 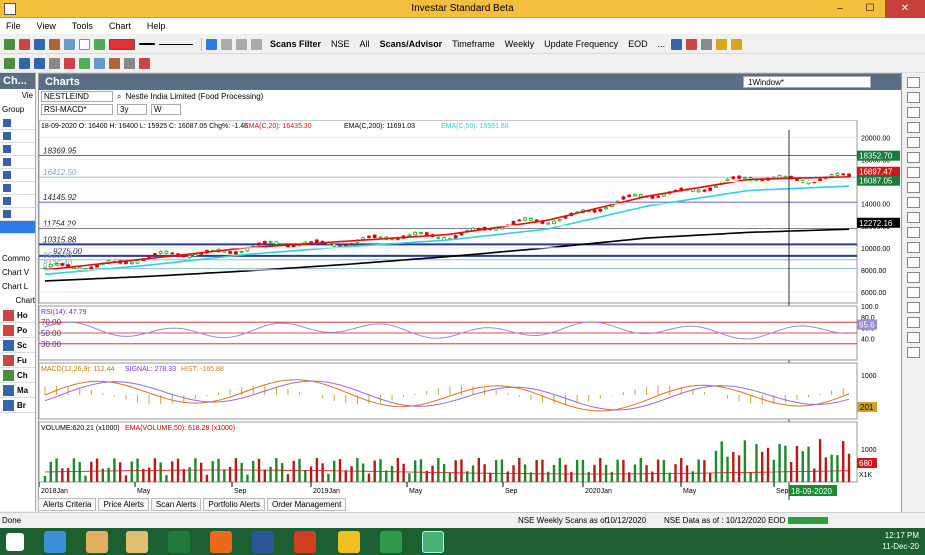 I want to click on menu-view: View, so click(x=46, y=26).